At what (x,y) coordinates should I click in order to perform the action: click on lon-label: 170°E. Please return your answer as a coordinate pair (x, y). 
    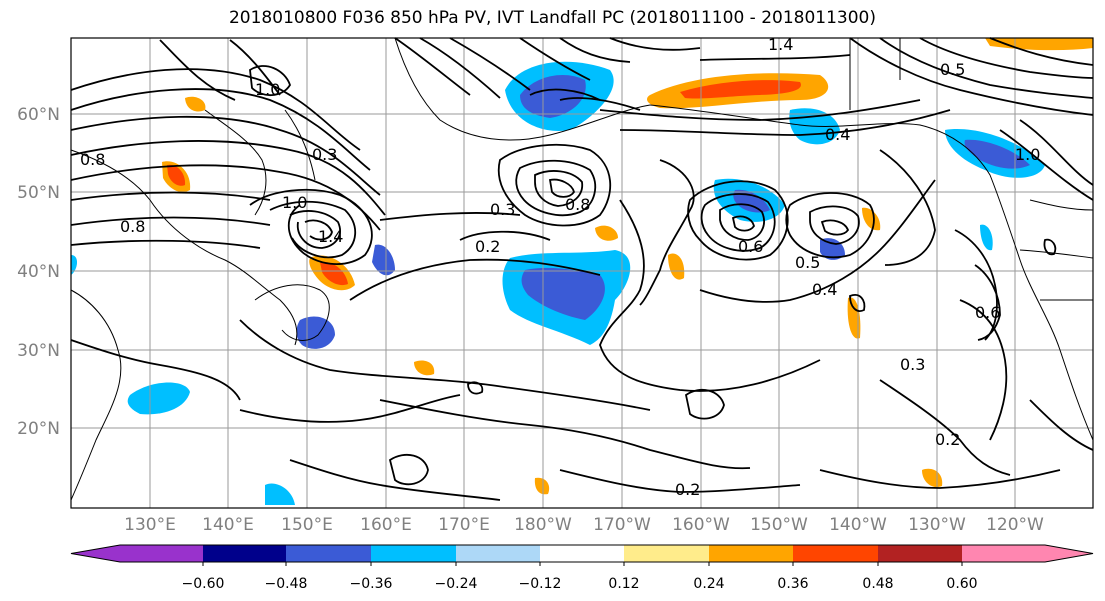
    Looking at the image, I should click on (464, 525).